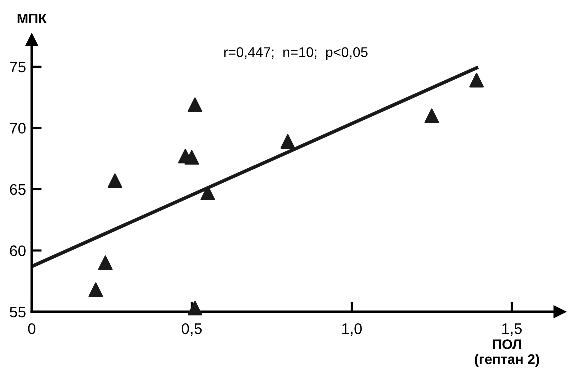  Describe the element at coordinates (352, 330) in the screenshot. I see `x-tick-label: 1,0` at that location.